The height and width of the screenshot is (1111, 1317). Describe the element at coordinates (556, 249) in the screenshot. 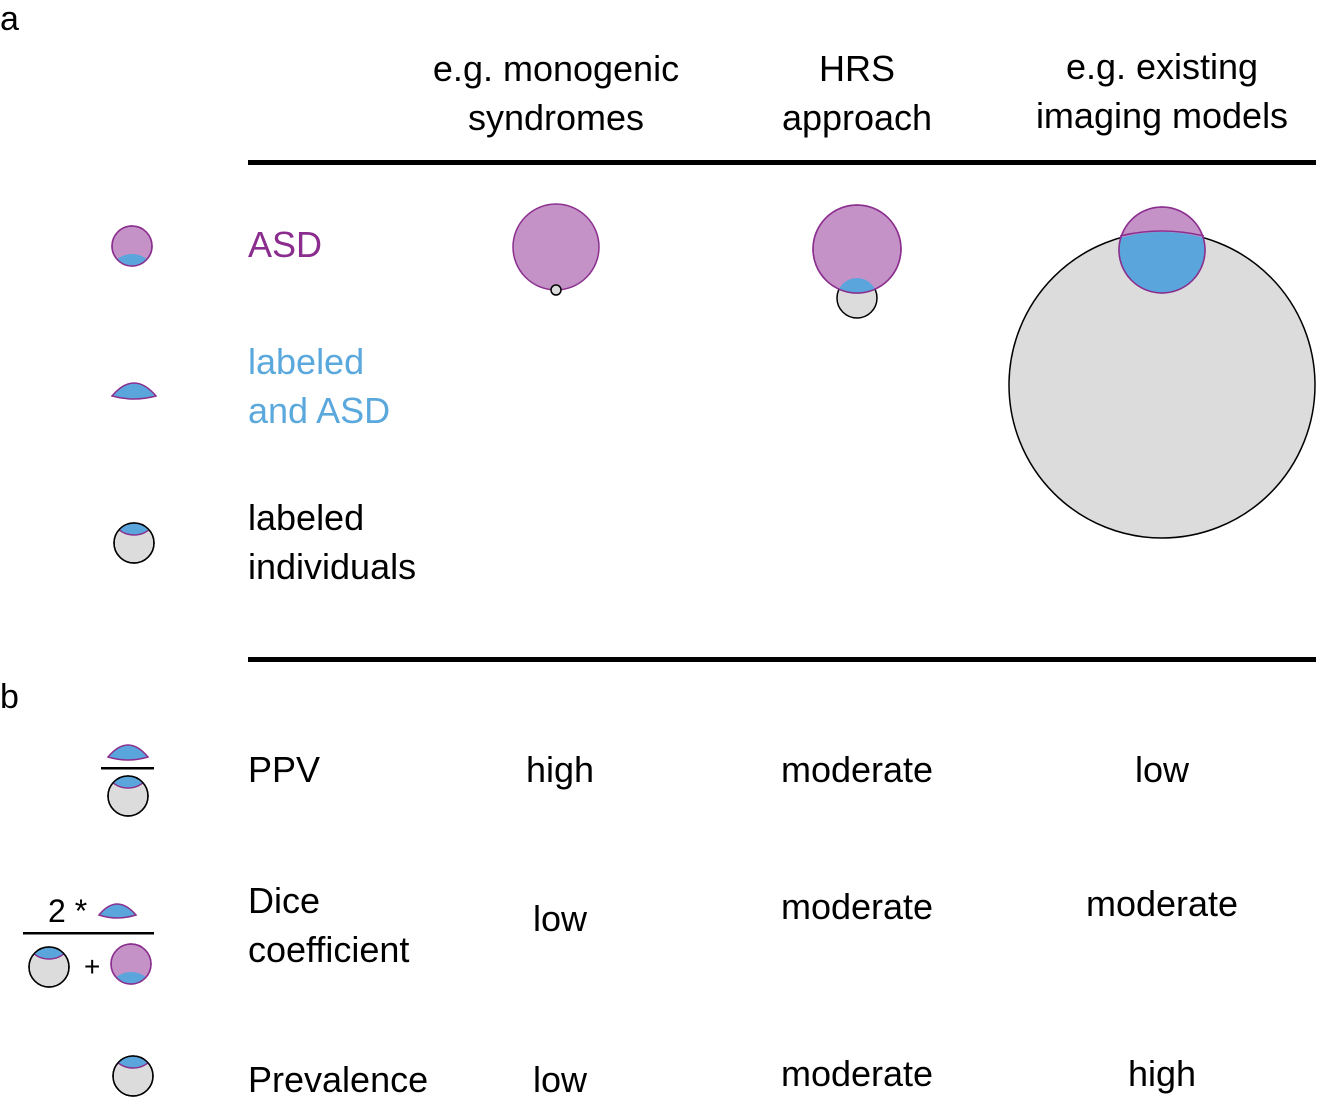

I see `monogenic-venn` at that location.